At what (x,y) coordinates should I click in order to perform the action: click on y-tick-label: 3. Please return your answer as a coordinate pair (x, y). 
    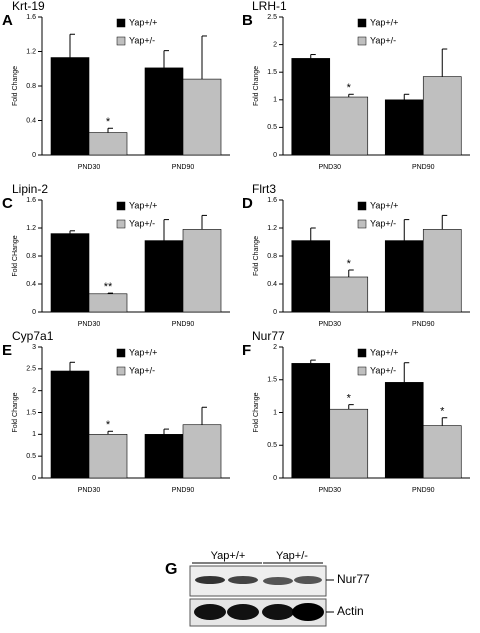
    Looking at the image, I should click on (34, 347).